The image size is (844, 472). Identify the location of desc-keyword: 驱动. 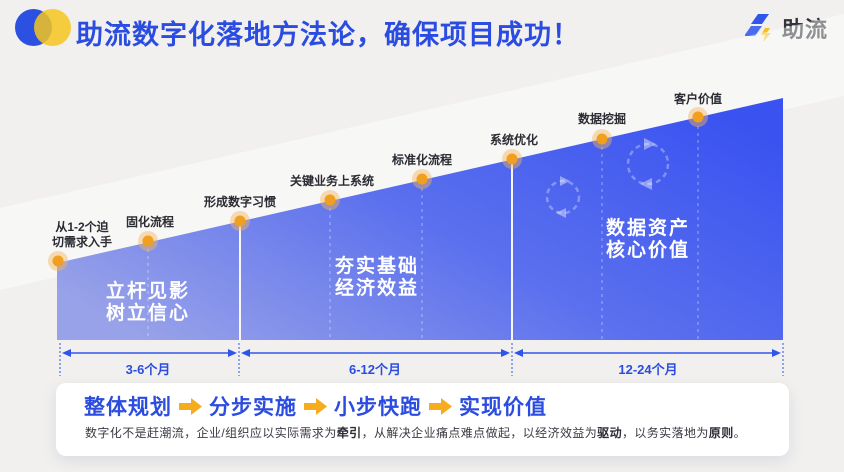
(609, 433).